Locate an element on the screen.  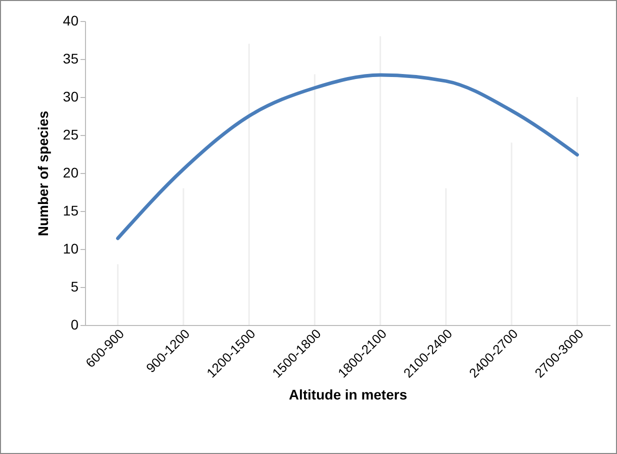
y-tick-label: 20 is located at coordinates (70, 172).